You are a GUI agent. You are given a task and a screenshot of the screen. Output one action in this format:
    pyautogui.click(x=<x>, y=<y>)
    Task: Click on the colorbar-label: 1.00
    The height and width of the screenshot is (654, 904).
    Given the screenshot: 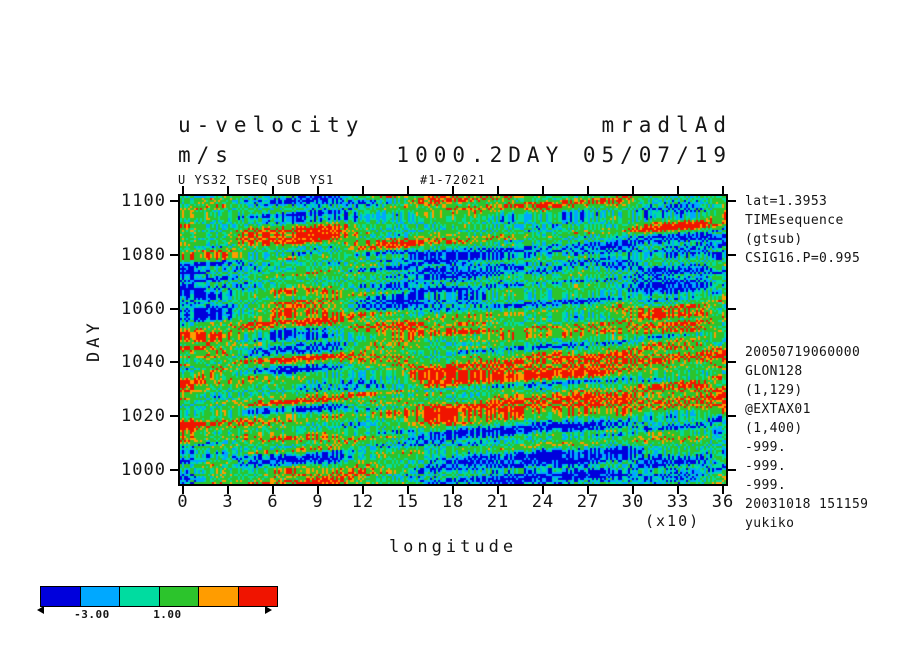 What is the action you would take?
    pyautogui.click(x=167, y=614)
    